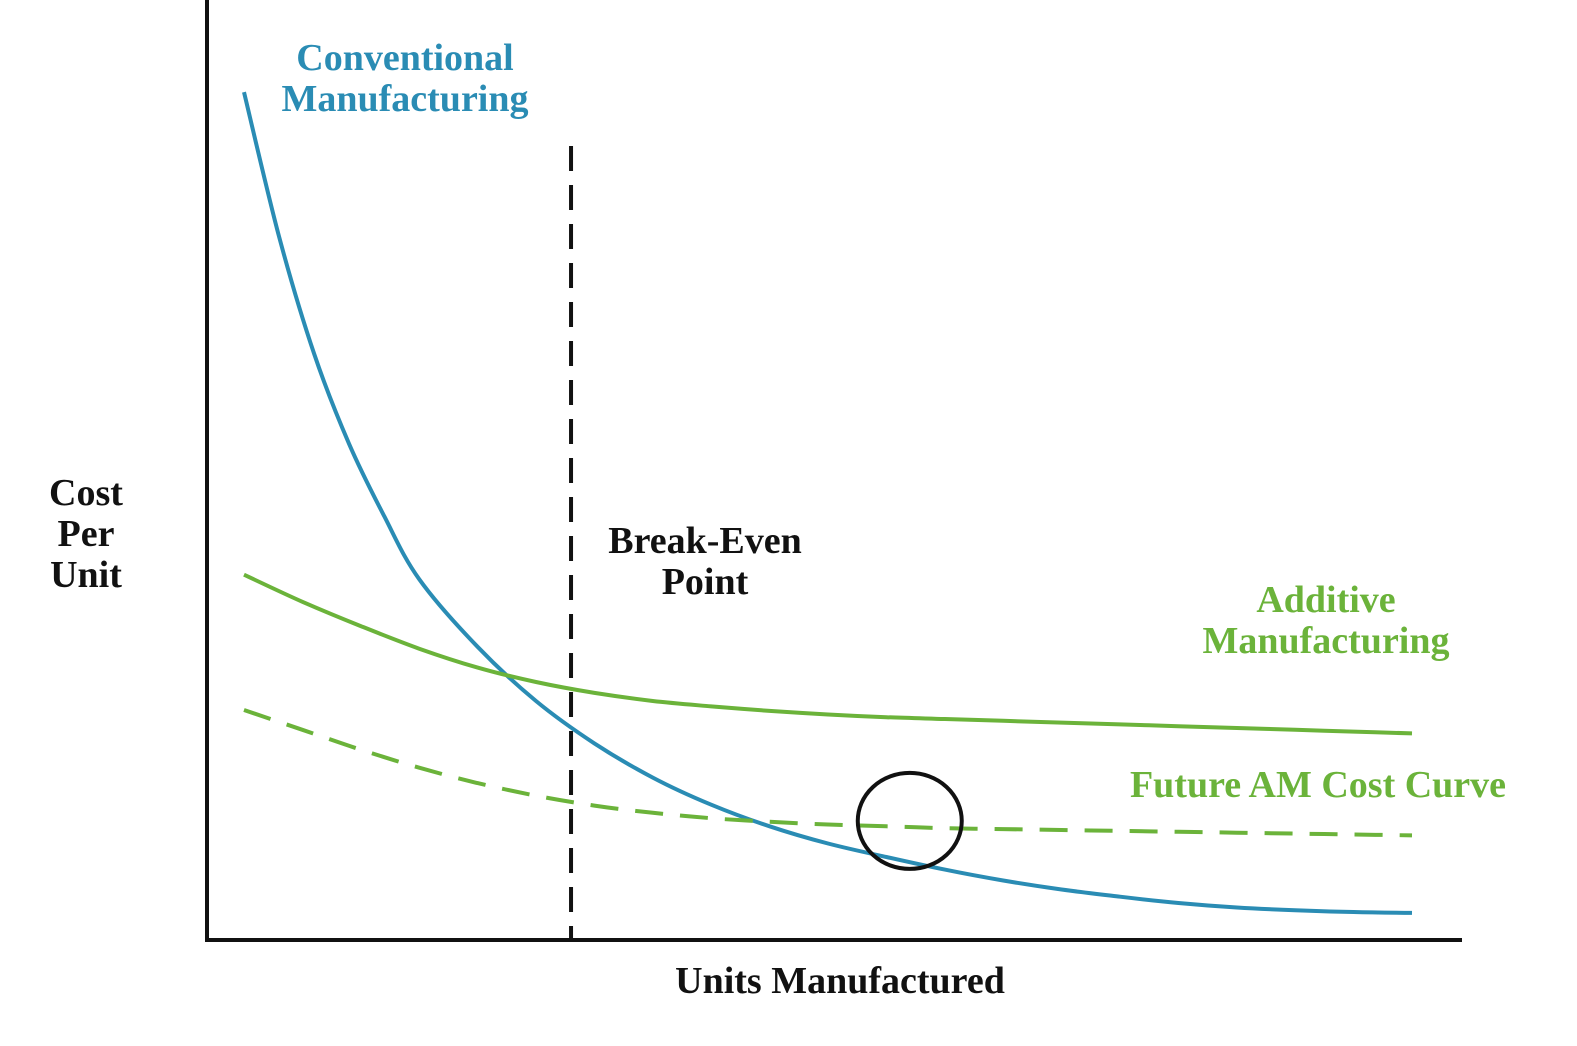 This screenshot has height=1046, width=1577. I want to click on conventional-series-label: Conventional Manufacturing, so click(405, 78).